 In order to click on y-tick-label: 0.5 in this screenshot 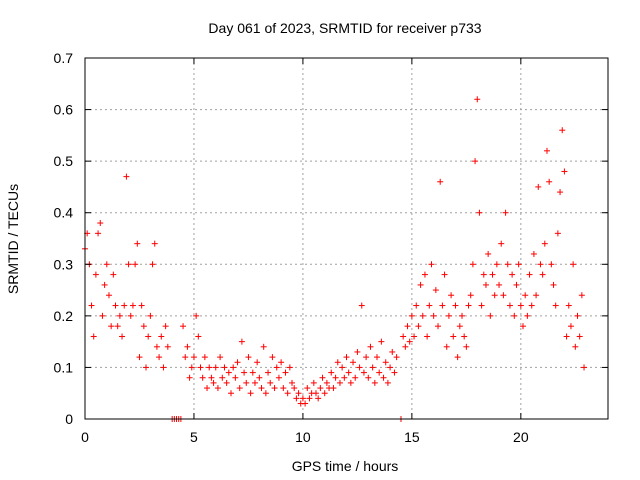, I will do `click(64, 161)`.